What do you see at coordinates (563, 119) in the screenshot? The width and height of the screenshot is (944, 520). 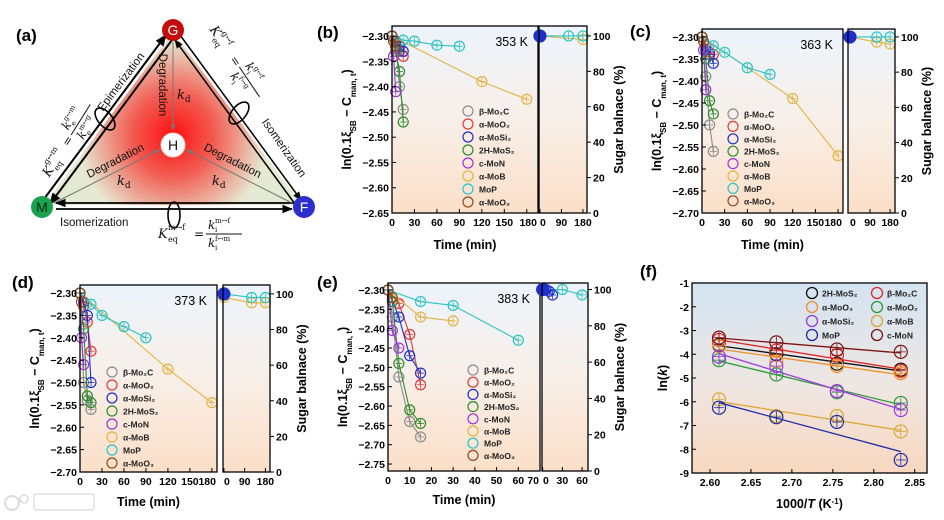 I see `plot-background` at bounding box center [563, 119].